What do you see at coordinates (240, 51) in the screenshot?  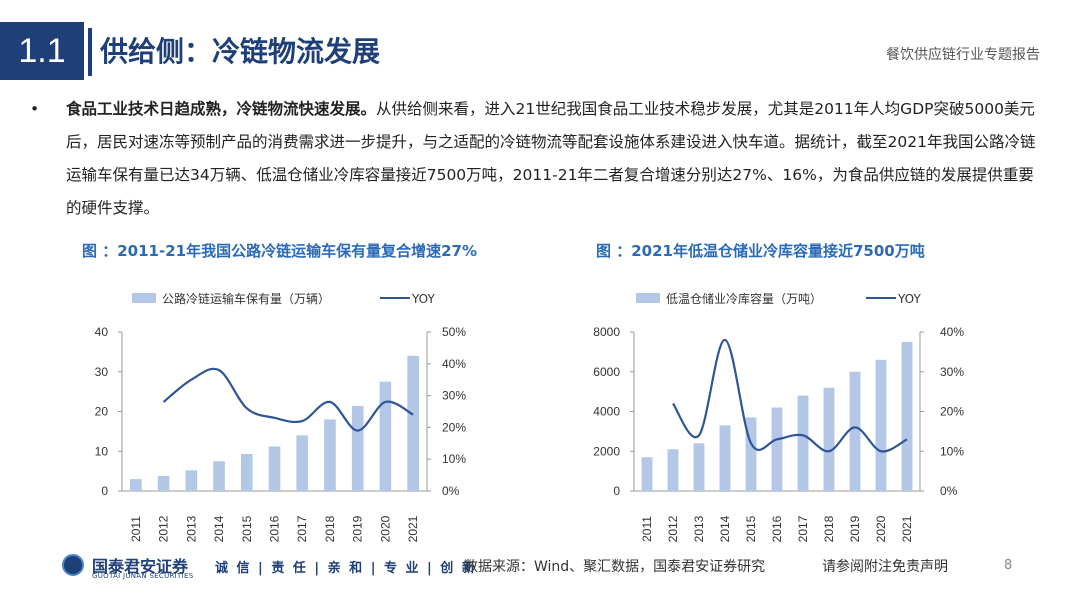 I see `page-title: 供给侧：冷链物流发展` at bounding box center [240, 51].